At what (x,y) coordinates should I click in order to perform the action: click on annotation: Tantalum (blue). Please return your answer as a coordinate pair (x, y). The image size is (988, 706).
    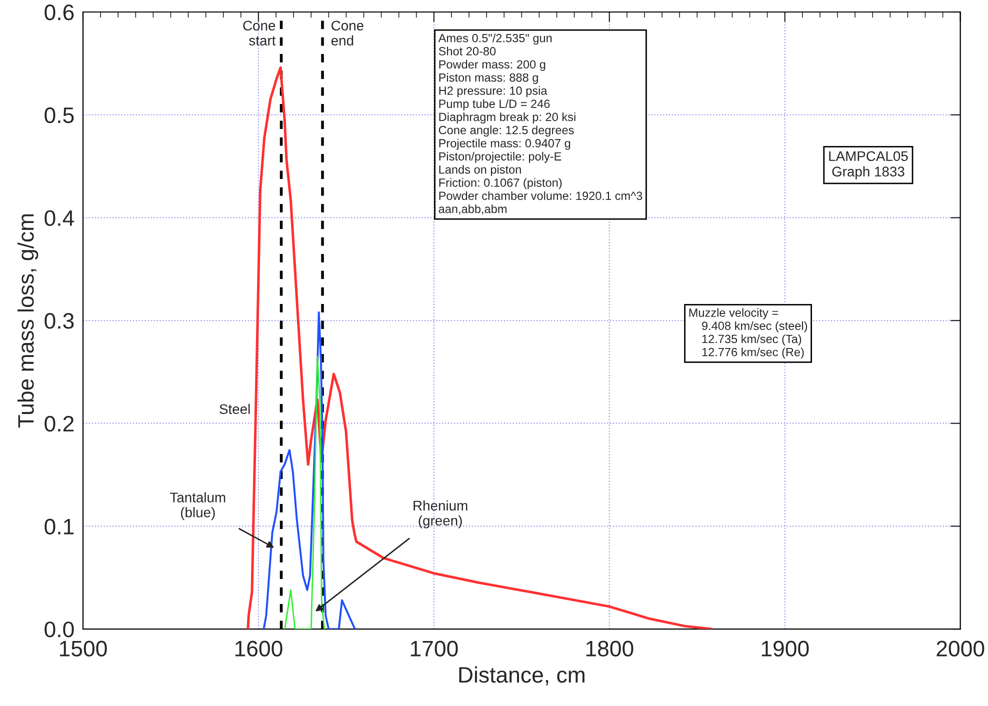
    Looking at the image, I should click on (198, 506).